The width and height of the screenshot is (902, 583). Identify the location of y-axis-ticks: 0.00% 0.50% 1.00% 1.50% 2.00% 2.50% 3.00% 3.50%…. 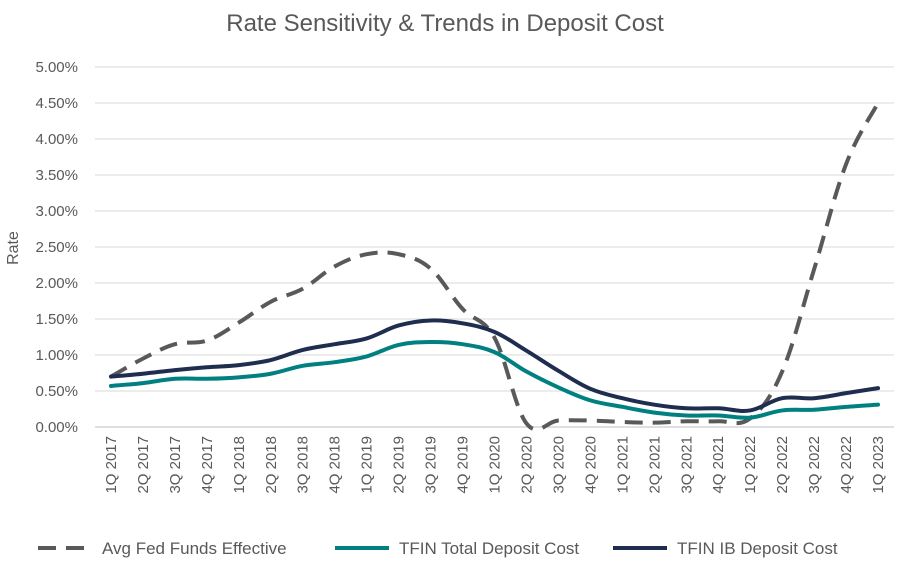
(56, 247).